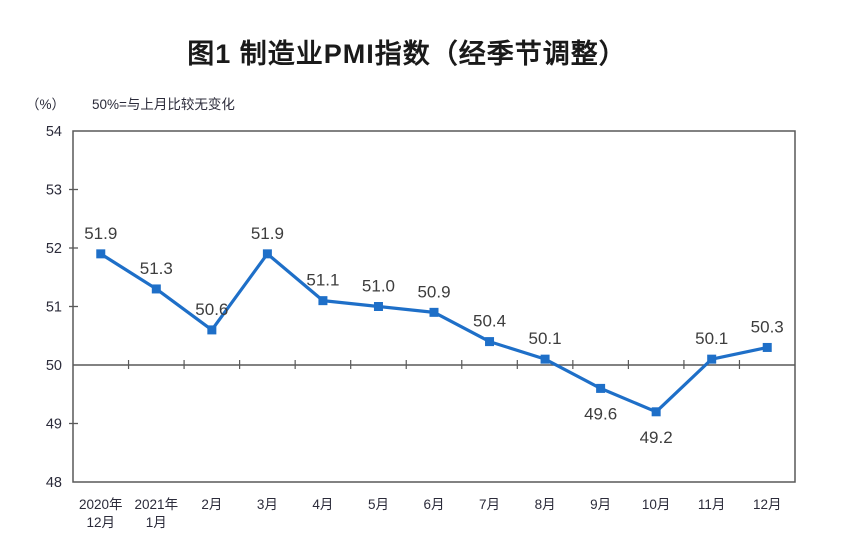 This screenshot has height=559, width=848. What do you see at coordinates (378, 286) in the screenshot?
I see `data-point-label: 51.0` at bounding box center [378, 286].